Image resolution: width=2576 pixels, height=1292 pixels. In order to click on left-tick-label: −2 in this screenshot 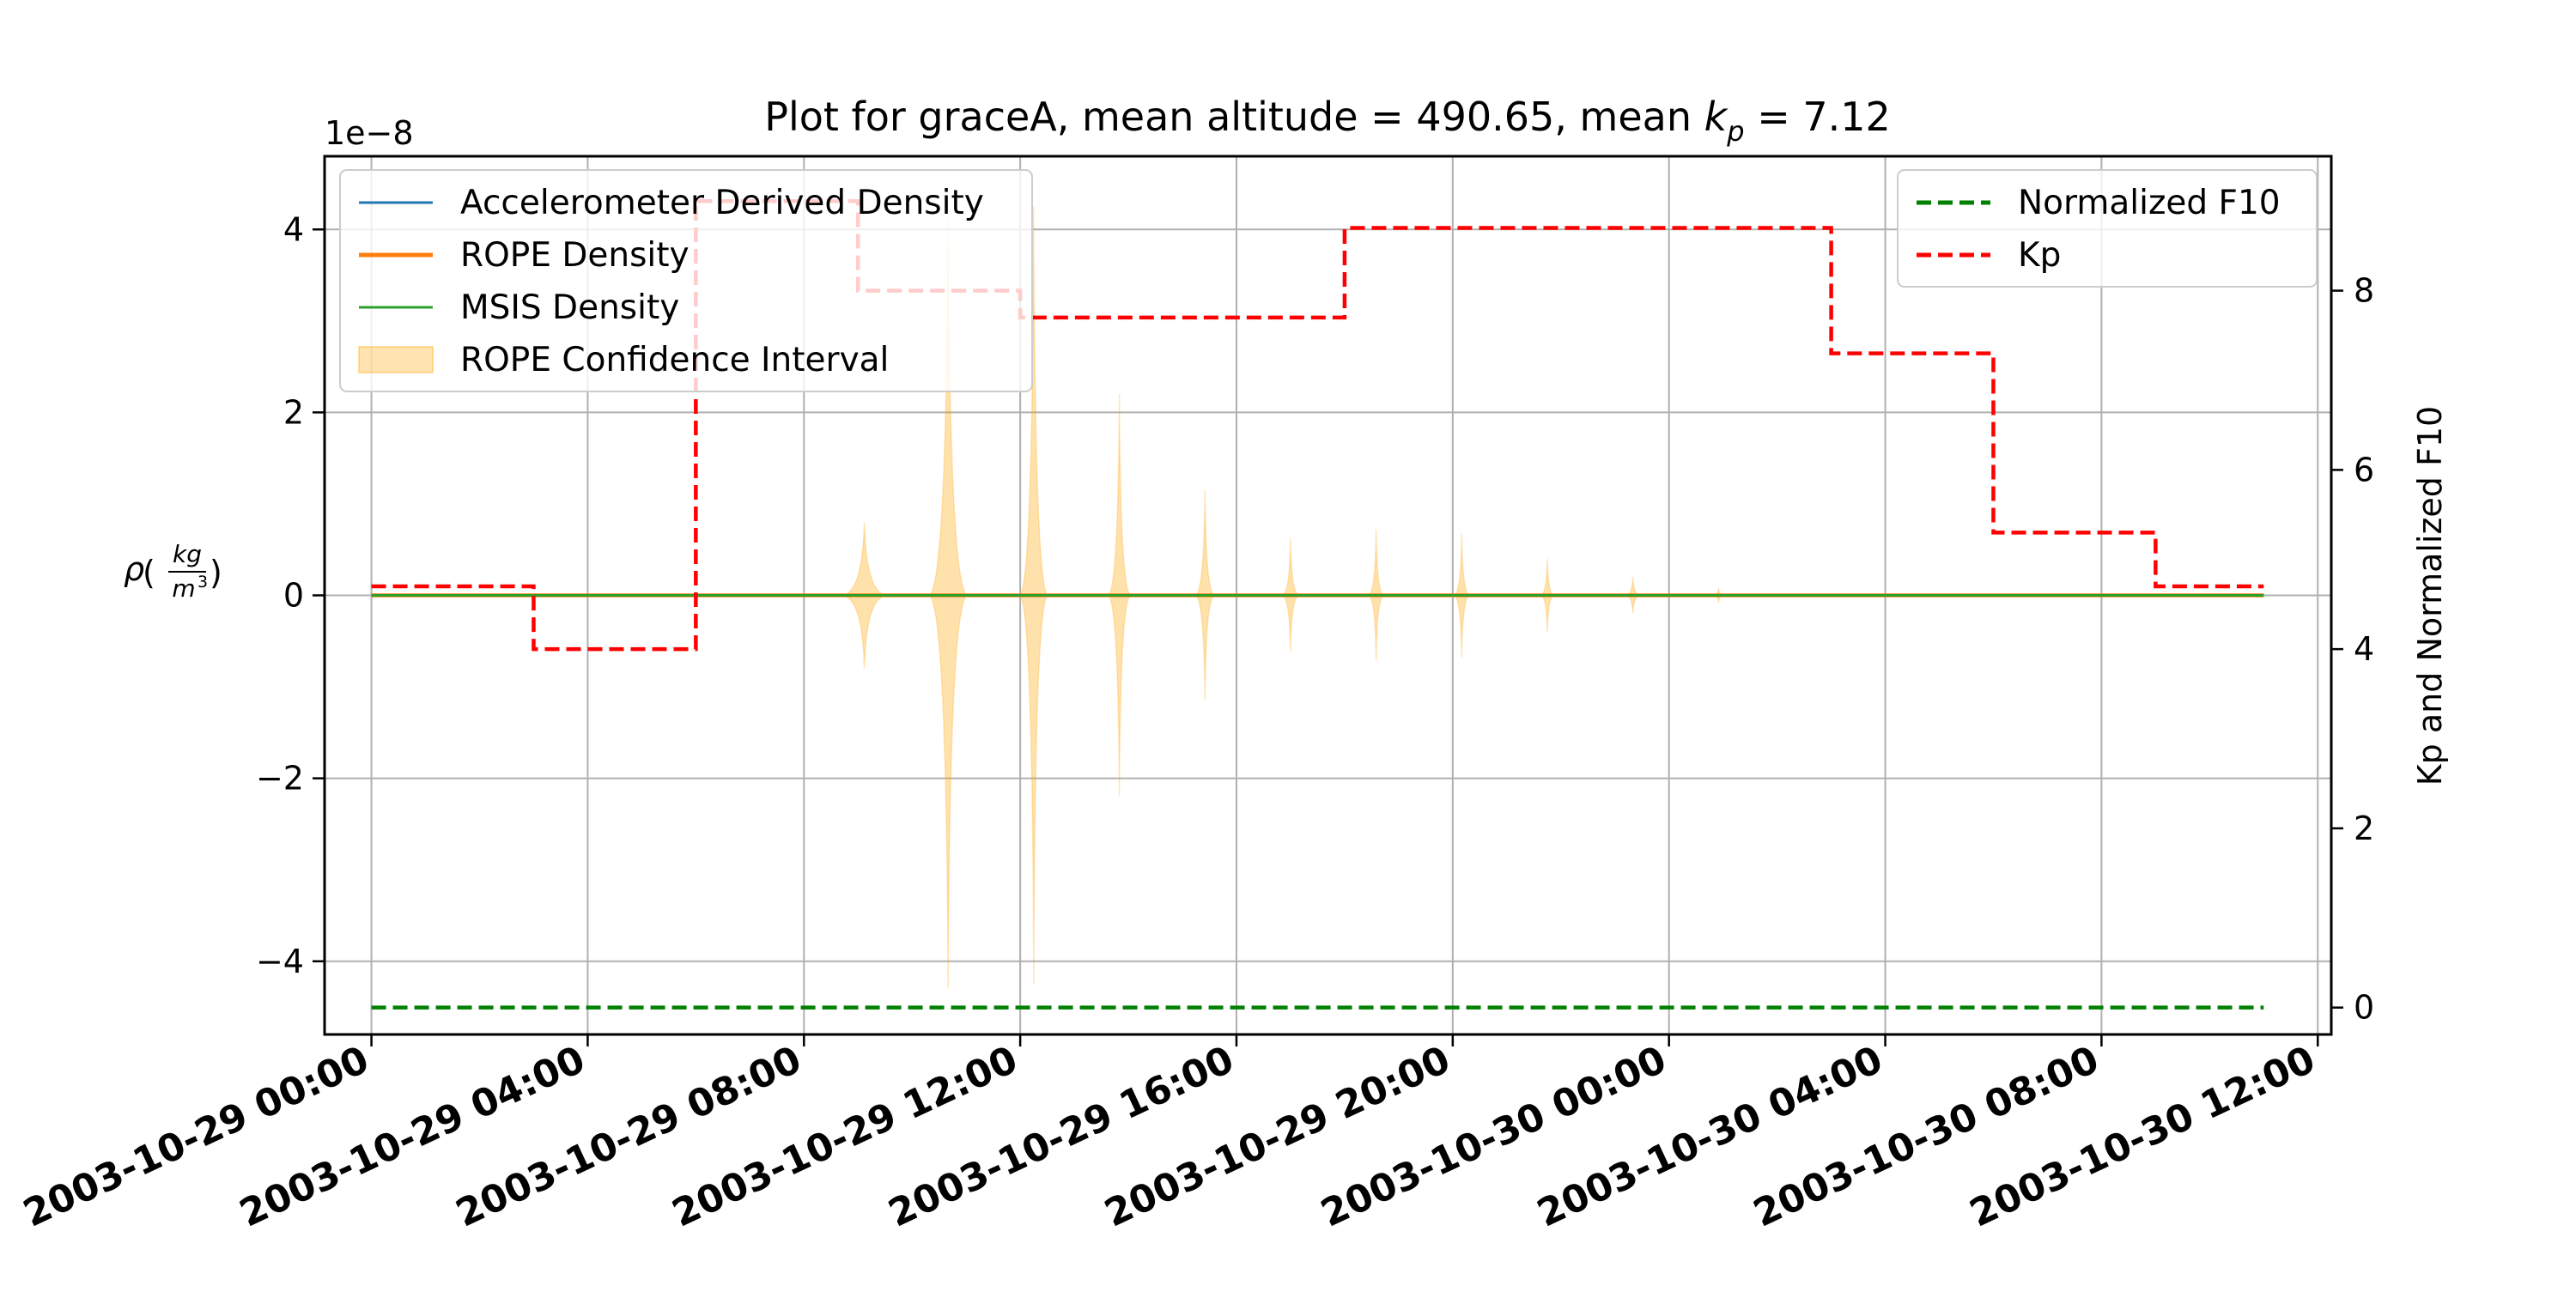, I will do `click(280, 779)`.